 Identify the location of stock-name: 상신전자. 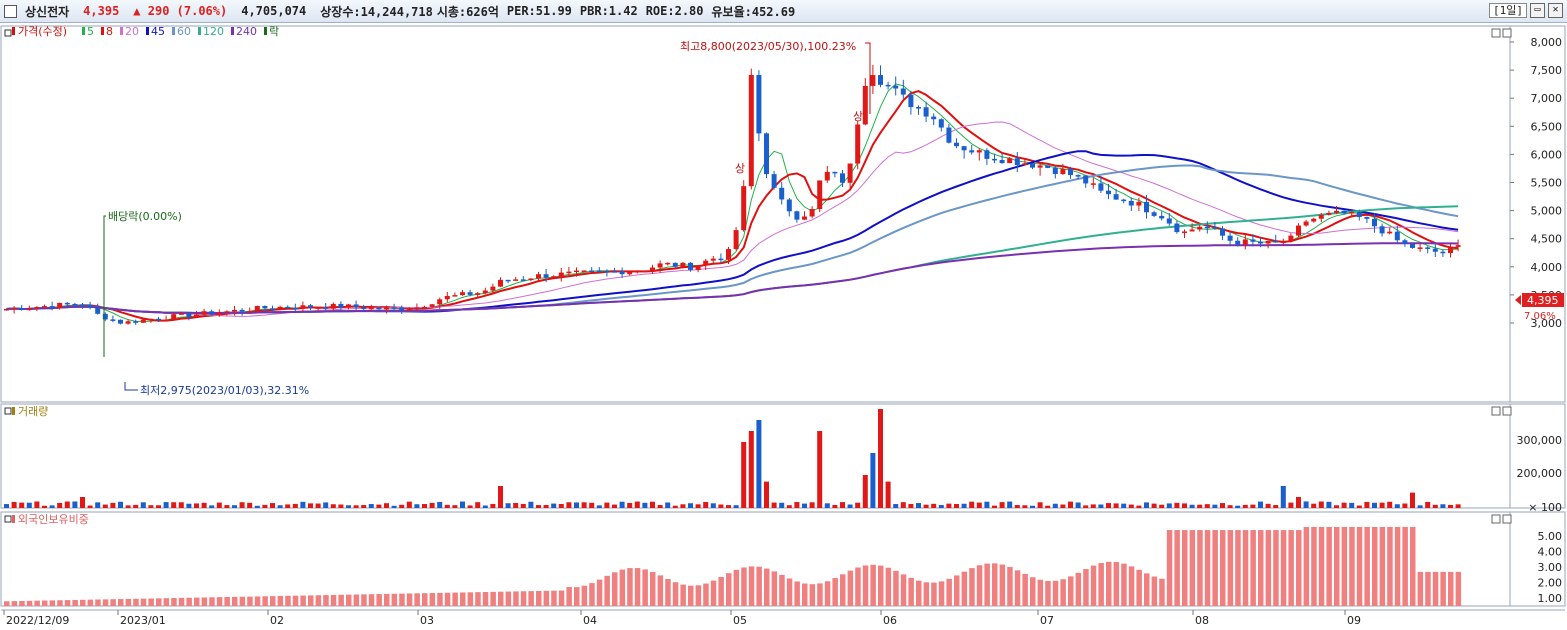
(47, 11).